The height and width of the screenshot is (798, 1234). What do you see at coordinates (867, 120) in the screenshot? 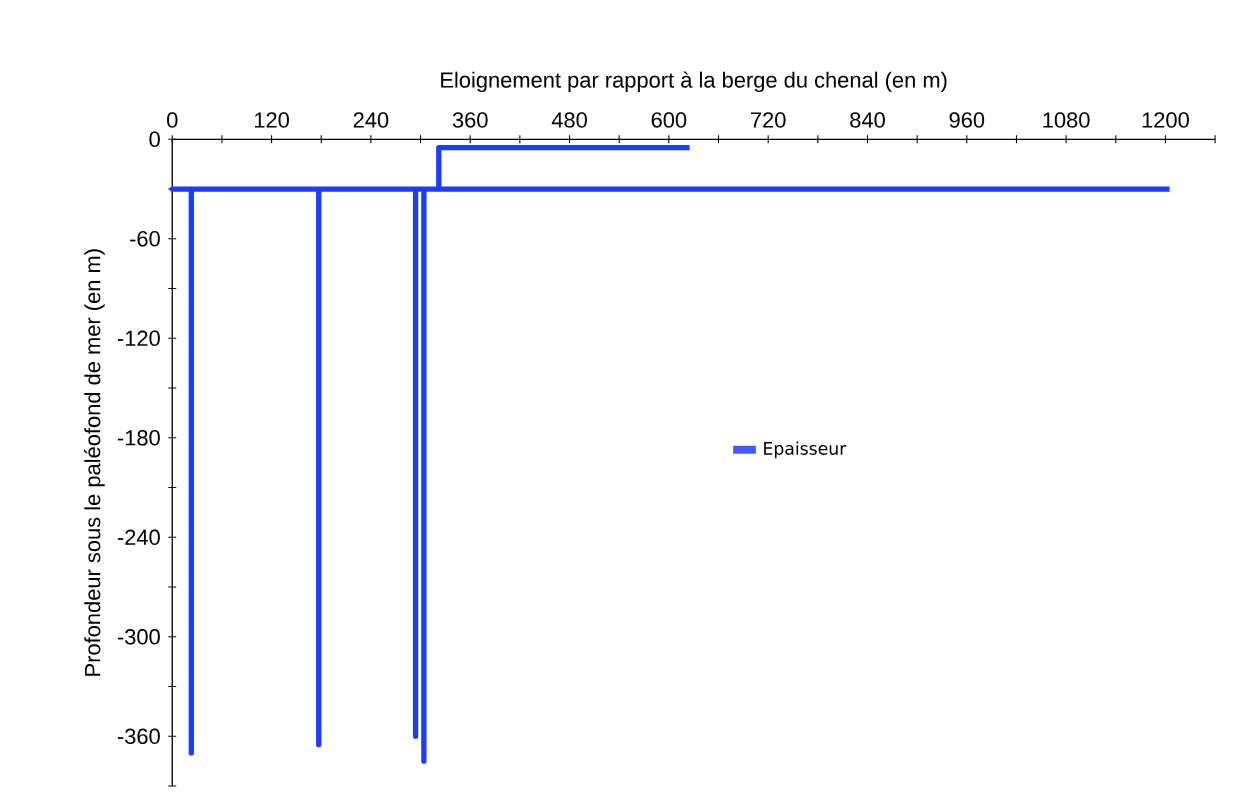
I see `x-tick-label: 840` at bounding box center [867, 120].